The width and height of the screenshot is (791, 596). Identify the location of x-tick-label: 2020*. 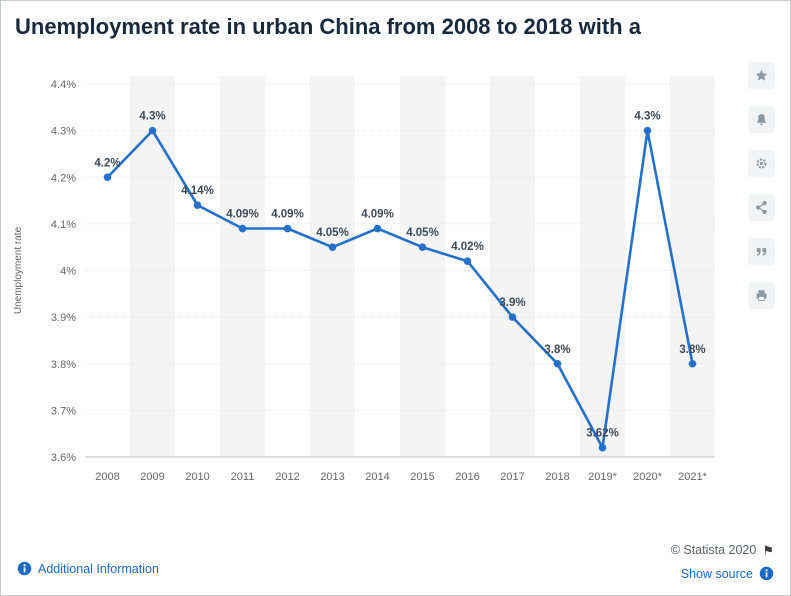
(647, 477).